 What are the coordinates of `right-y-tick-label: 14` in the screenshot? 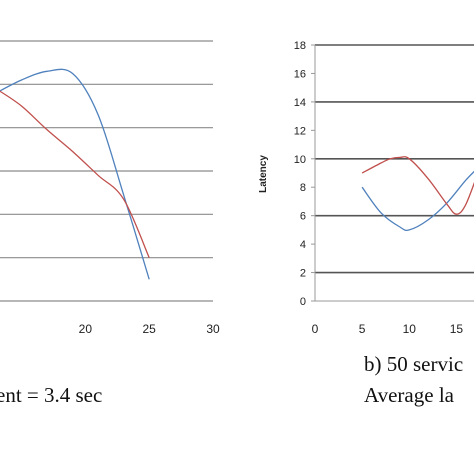 It's located at (300, 103).